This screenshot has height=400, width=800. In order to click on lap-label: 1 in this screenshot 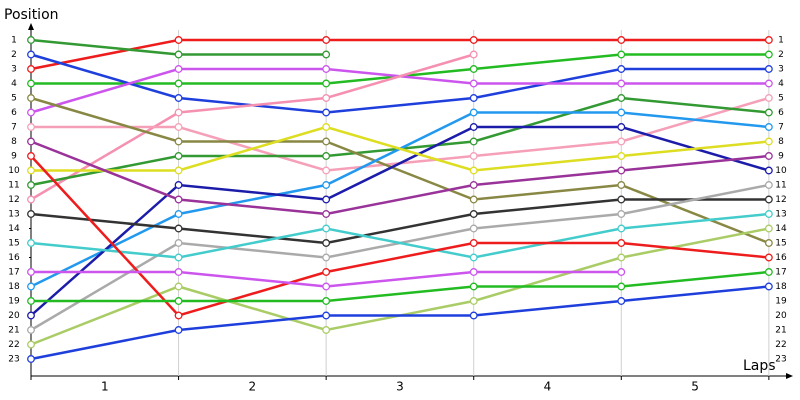, I will do `click(105, 387)`.